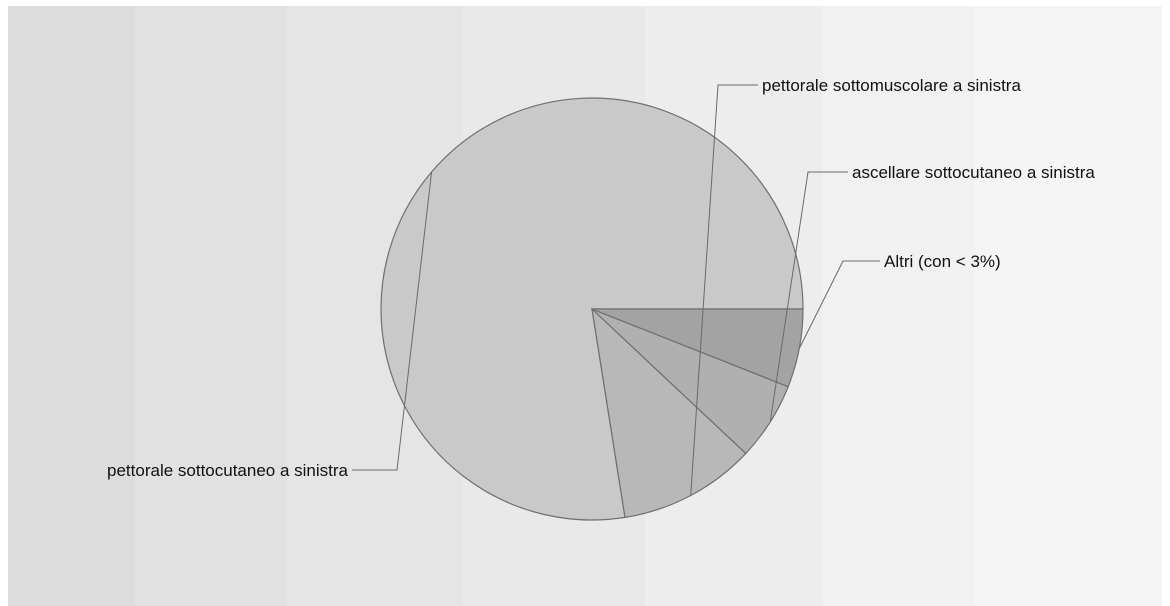  Describe the element at coordinates (228, 470) in the screenshot. I see `slice-label: pettorale sottocutaneo a sinistra` at that location.